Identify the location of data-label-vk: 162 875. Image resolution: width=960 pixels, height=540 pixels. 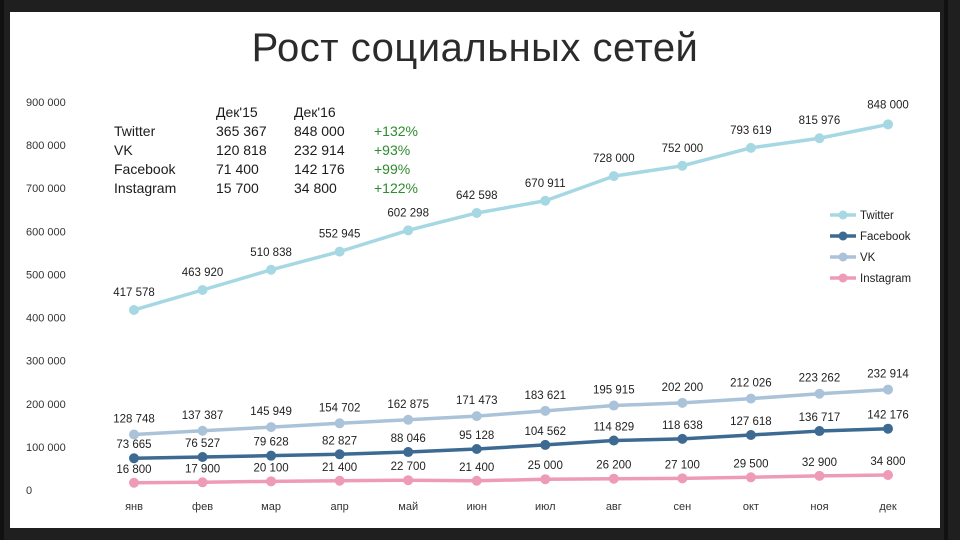
(408, 405).